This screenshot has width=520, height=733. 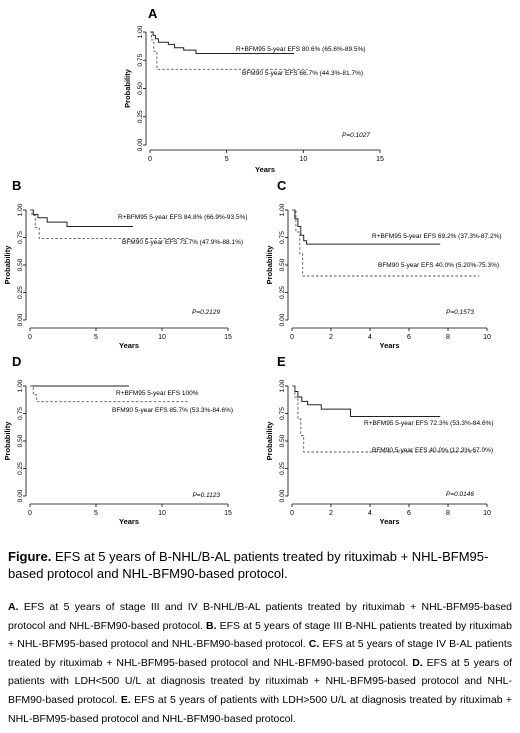 What do you see at coordinates (162, 337) in the screenshot?
I see `panel-b-x-tick-label: 10` at bounding box center [162, 337].